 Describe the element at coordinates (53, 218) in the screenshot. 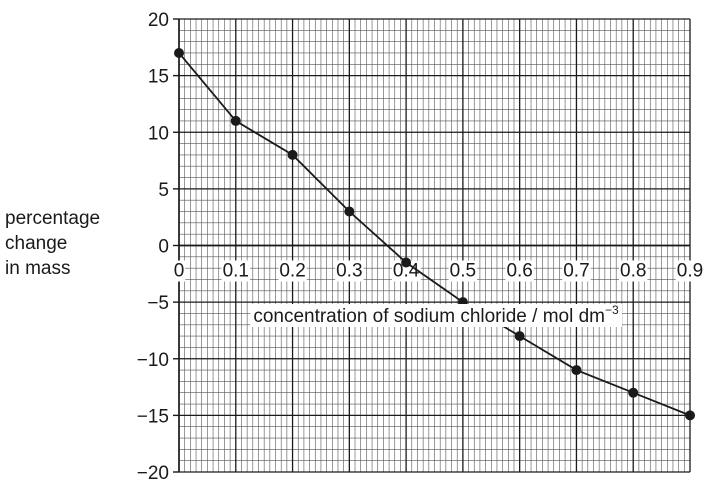

I see `y-axis-label-line-1: percentage` at that location.